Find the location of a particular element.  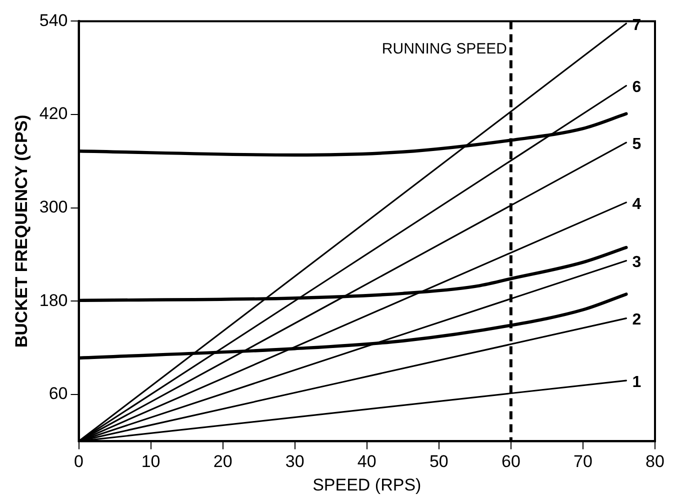

x-tick-label: 0 is located at coordinates (79, 462).